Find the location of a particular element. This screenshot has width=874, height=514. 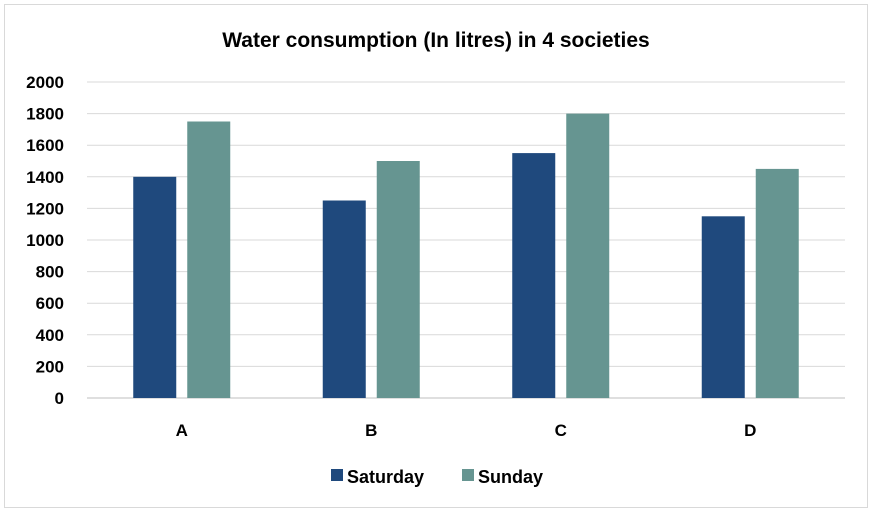

y-tick-label: 800 is located at coordinates (50, 272).